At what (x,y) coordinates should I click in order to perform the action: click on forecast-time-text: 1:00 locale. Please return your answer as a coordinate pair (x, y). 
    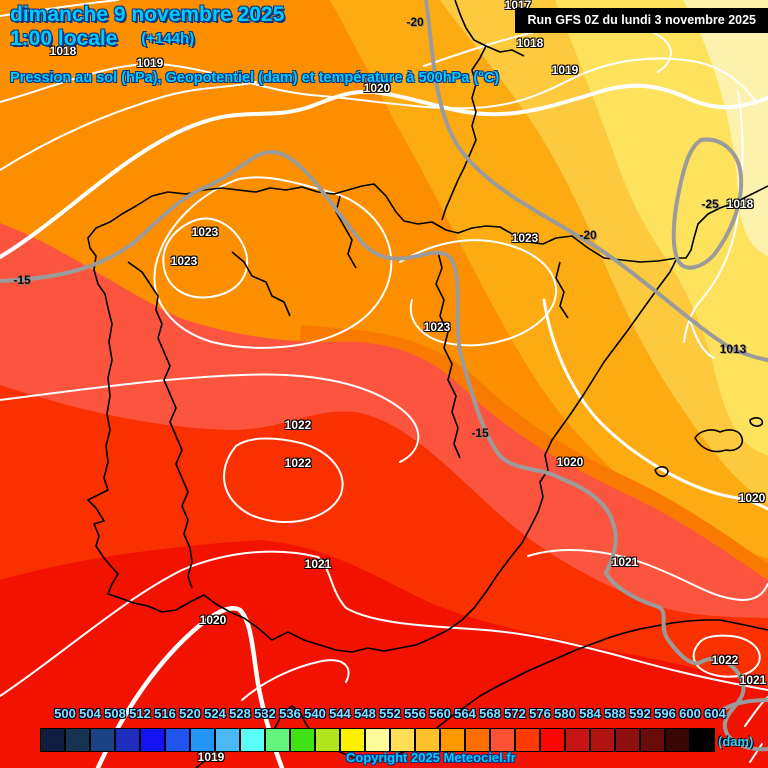
    Looking at the image, I should click on (64, 39).